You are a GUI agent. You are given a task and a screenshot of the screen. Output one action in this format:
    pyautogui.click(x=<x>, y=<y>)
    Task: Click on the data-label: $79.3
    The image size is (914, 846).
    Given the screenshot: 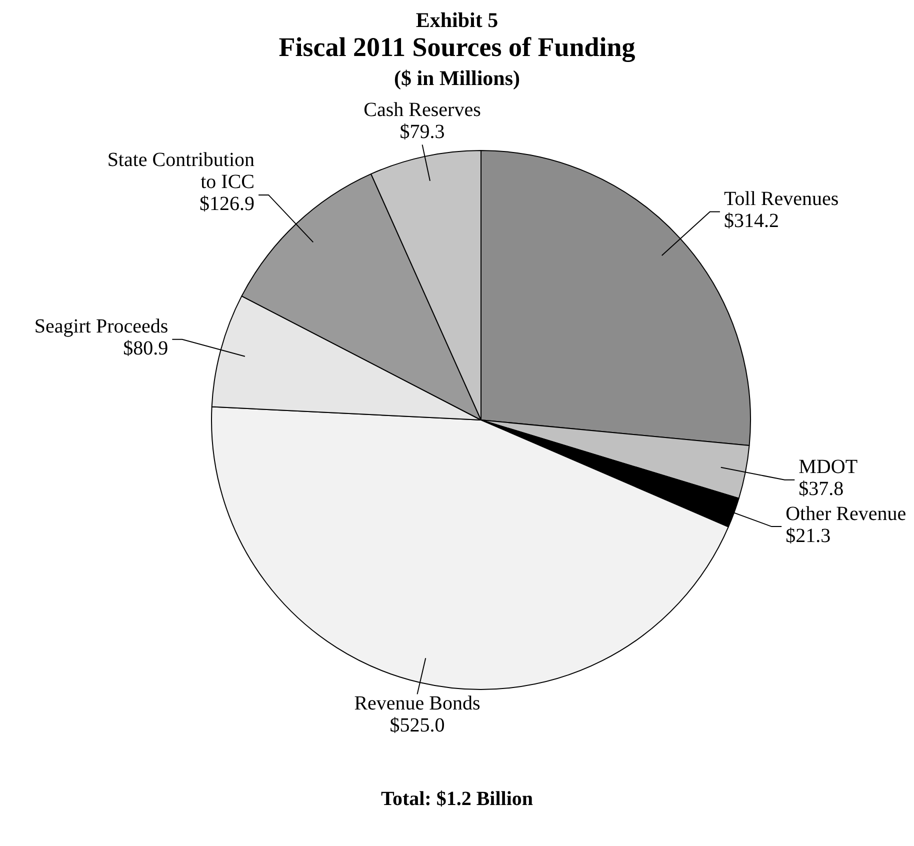 What is the action you would take?
    pyautogui.click(x=422, y=131)
    